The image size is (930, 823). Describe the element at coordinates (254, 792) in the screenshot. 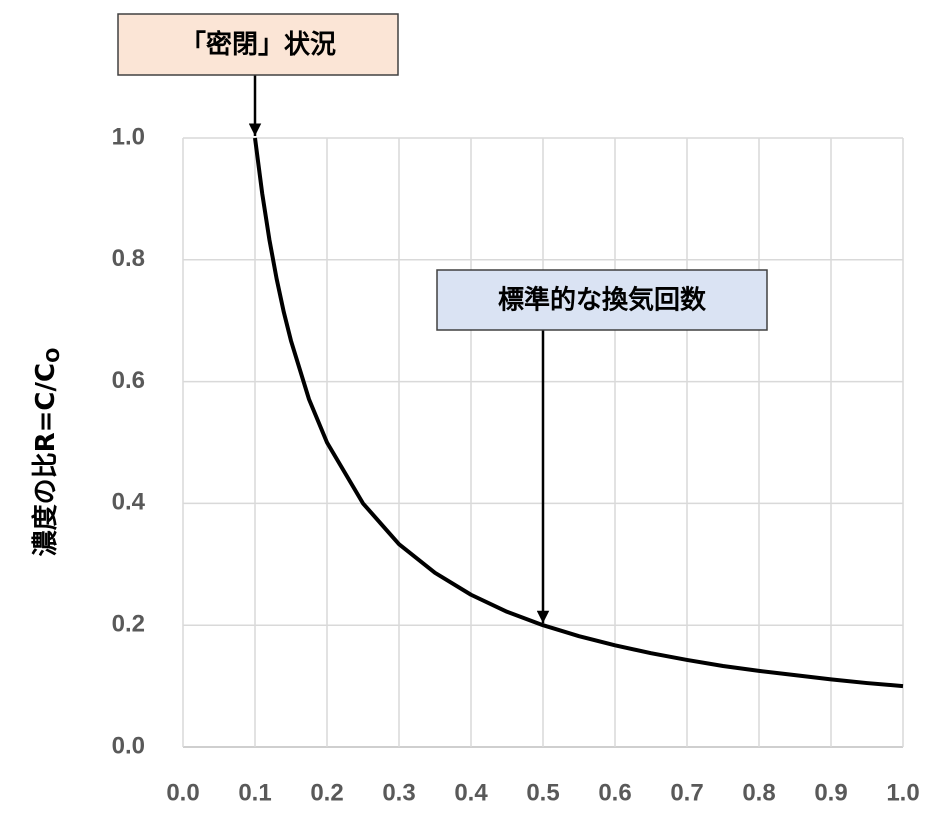

I see `x-tick-label: 0.1` at that location.